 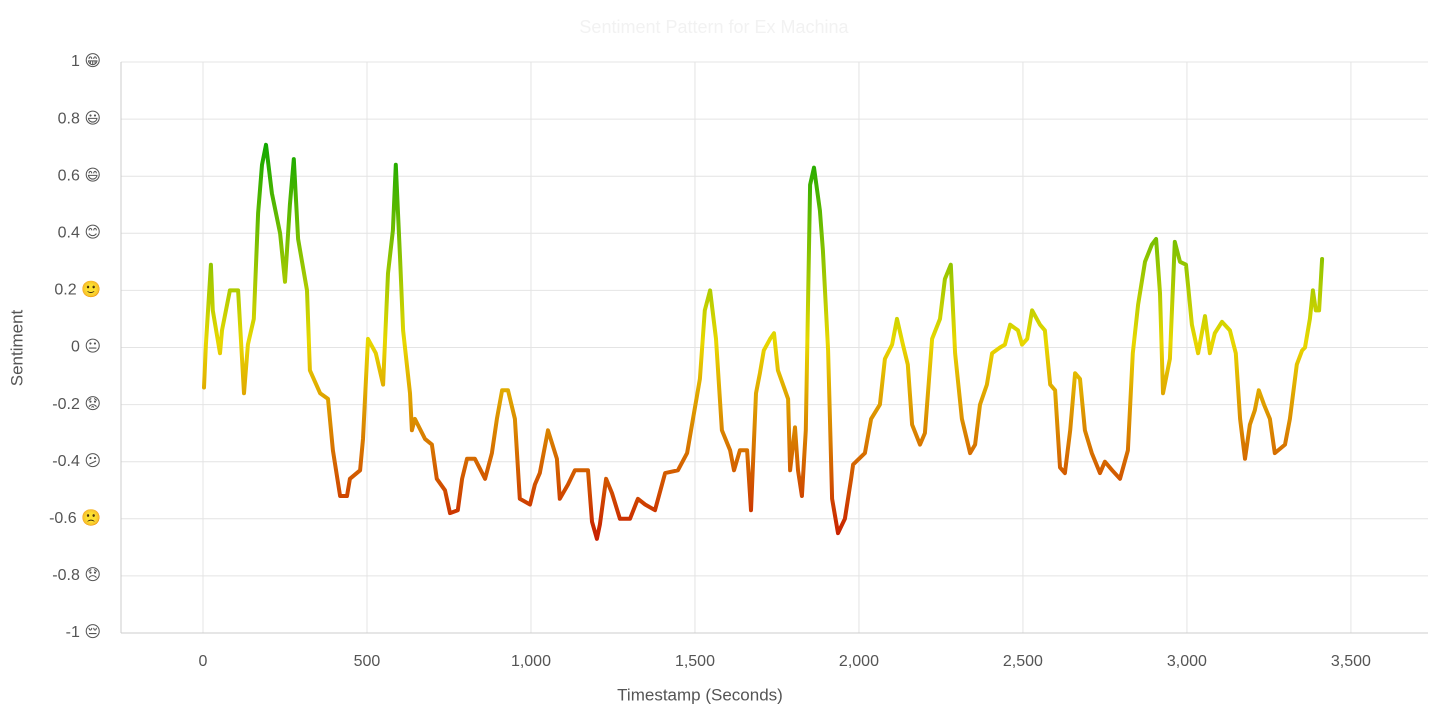 I want to click on y-tick-label: 0.6 😄, so click(x=79, y=175).